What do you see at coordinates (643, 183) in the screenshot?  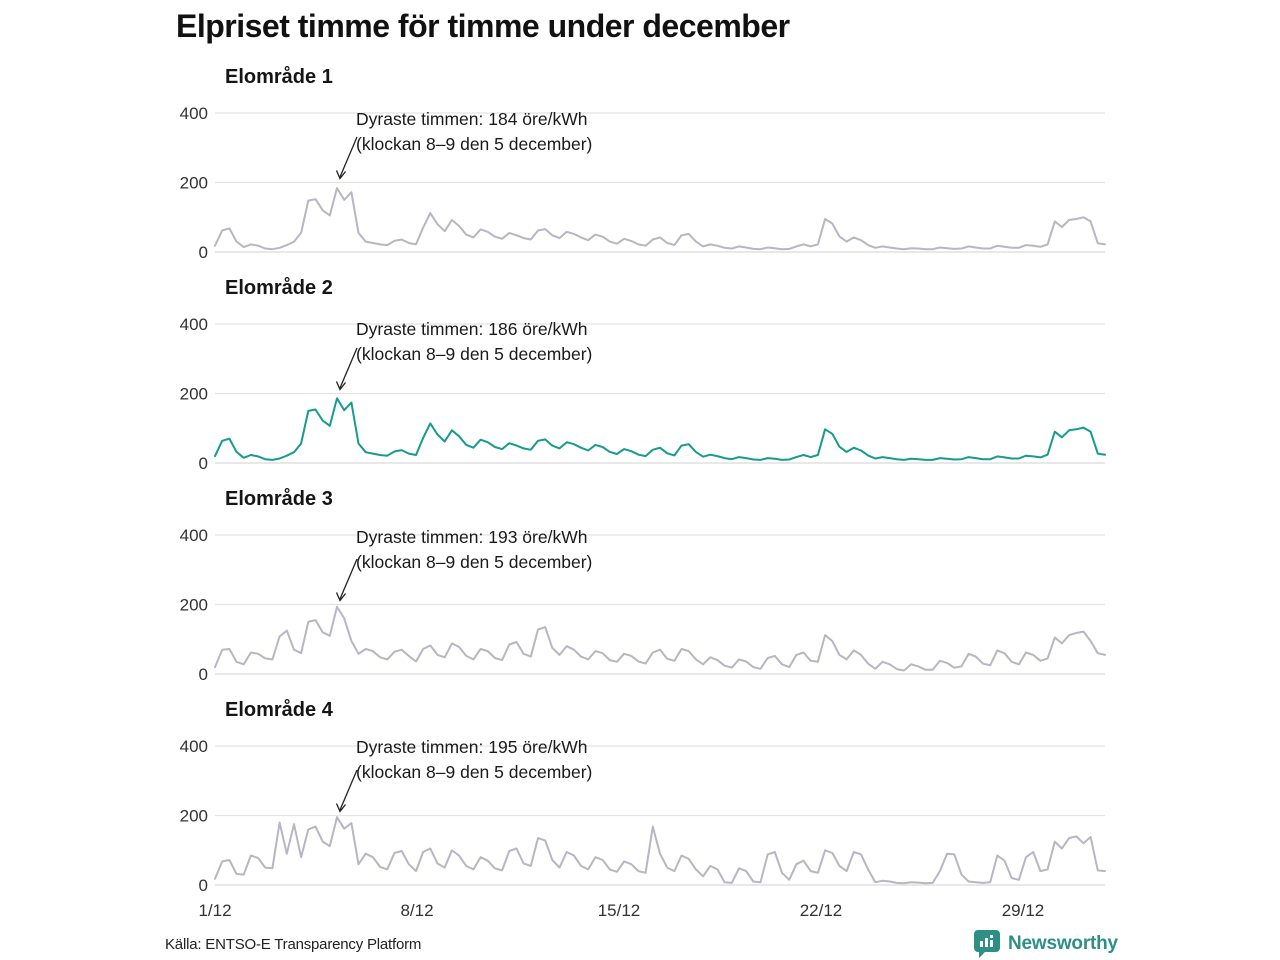 I see `chart-elomrade-1: 400 200 0` at bounding box center [643, 183].